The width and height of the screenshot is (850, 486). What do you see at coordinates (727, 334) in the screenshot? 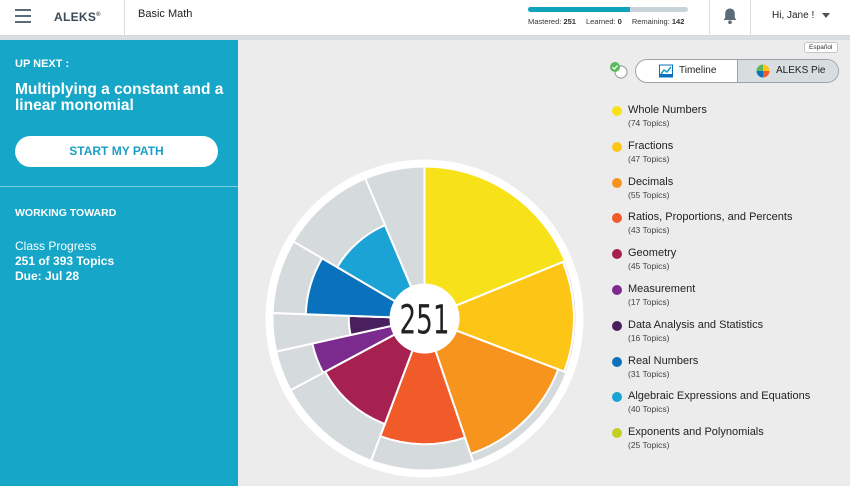
I see `legend-item: Data Analysis and Statistics (16 Topics)` at bounding box center [727, 334].